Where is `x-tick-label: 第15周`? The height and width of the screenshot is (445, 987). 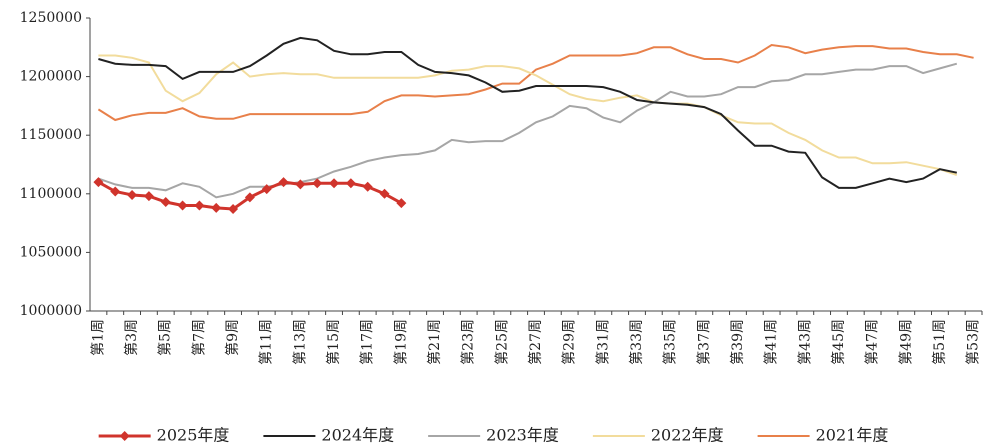
x-tick-label: 第15周 is located at coordinates (333, 342).